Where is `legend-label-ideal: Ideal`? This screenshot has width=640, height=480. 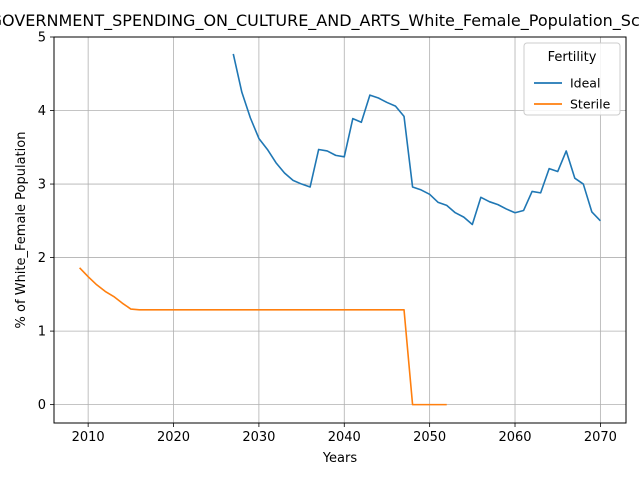
legend-label-ideal: Ideal is located at coordinates (585, 83).